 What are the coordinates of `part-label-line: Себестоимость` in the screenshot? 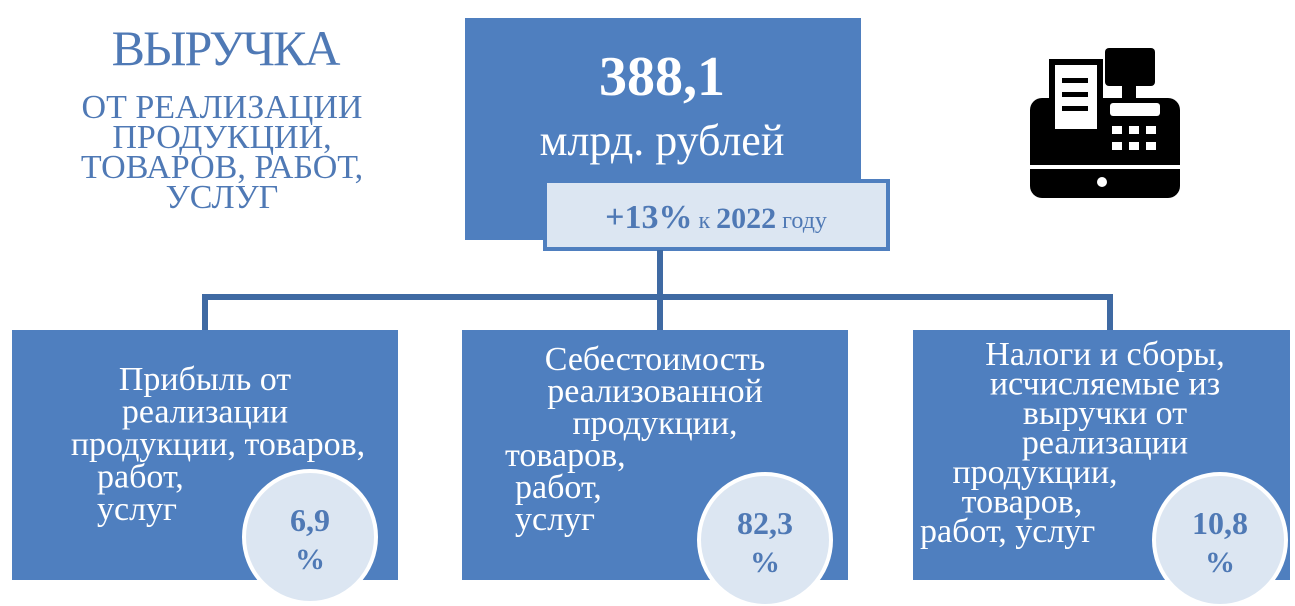 It's located at (655, 359).